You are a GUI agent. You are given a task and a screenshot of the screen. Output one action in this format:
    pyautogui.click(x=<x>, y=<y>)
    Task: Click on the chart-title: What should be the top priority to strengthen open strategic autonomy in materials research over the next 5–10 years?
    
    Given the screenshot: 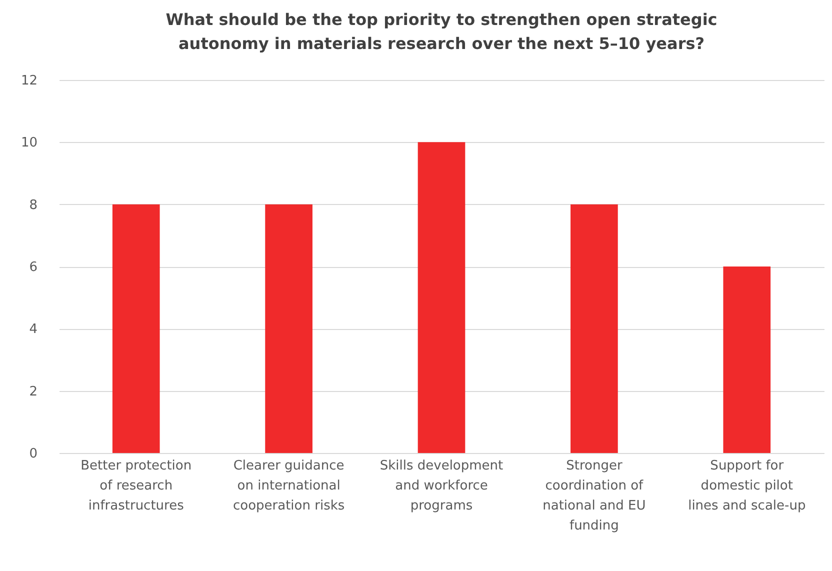 What is the action you would take?
    pyautogui.click(x=442, y=31)
    